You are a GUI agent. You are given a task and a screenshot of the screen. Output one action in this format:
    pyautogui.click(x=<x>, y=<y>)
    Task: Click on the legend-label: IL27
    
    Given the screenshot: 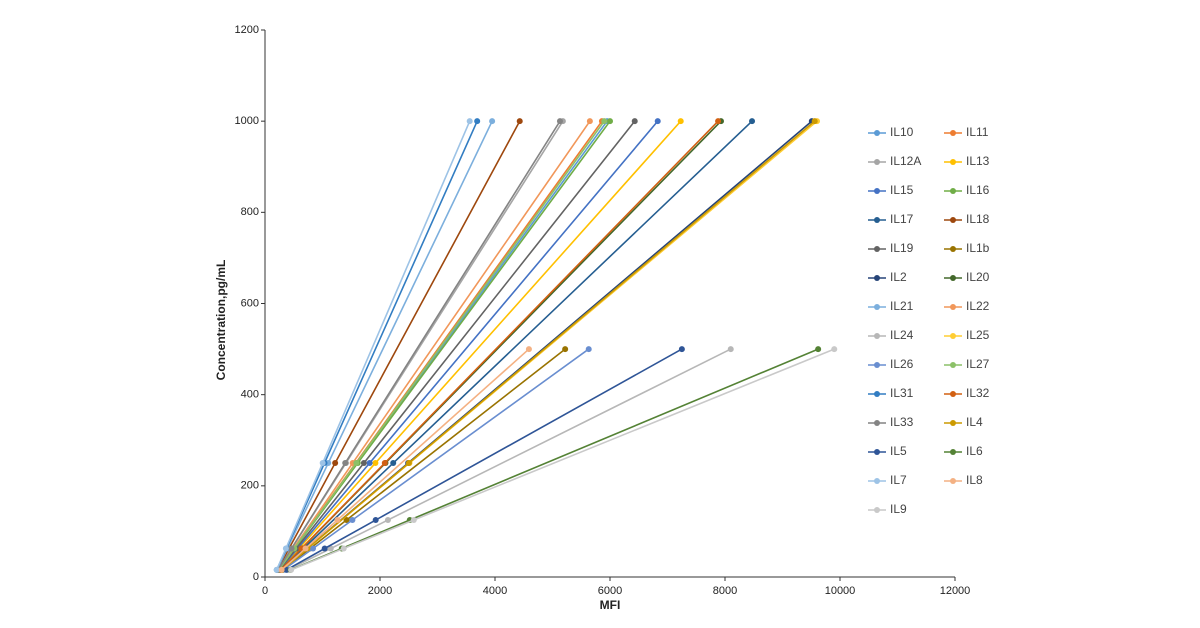 What is the action you would take?
    pyautogui.click(x=978, y=364)
    